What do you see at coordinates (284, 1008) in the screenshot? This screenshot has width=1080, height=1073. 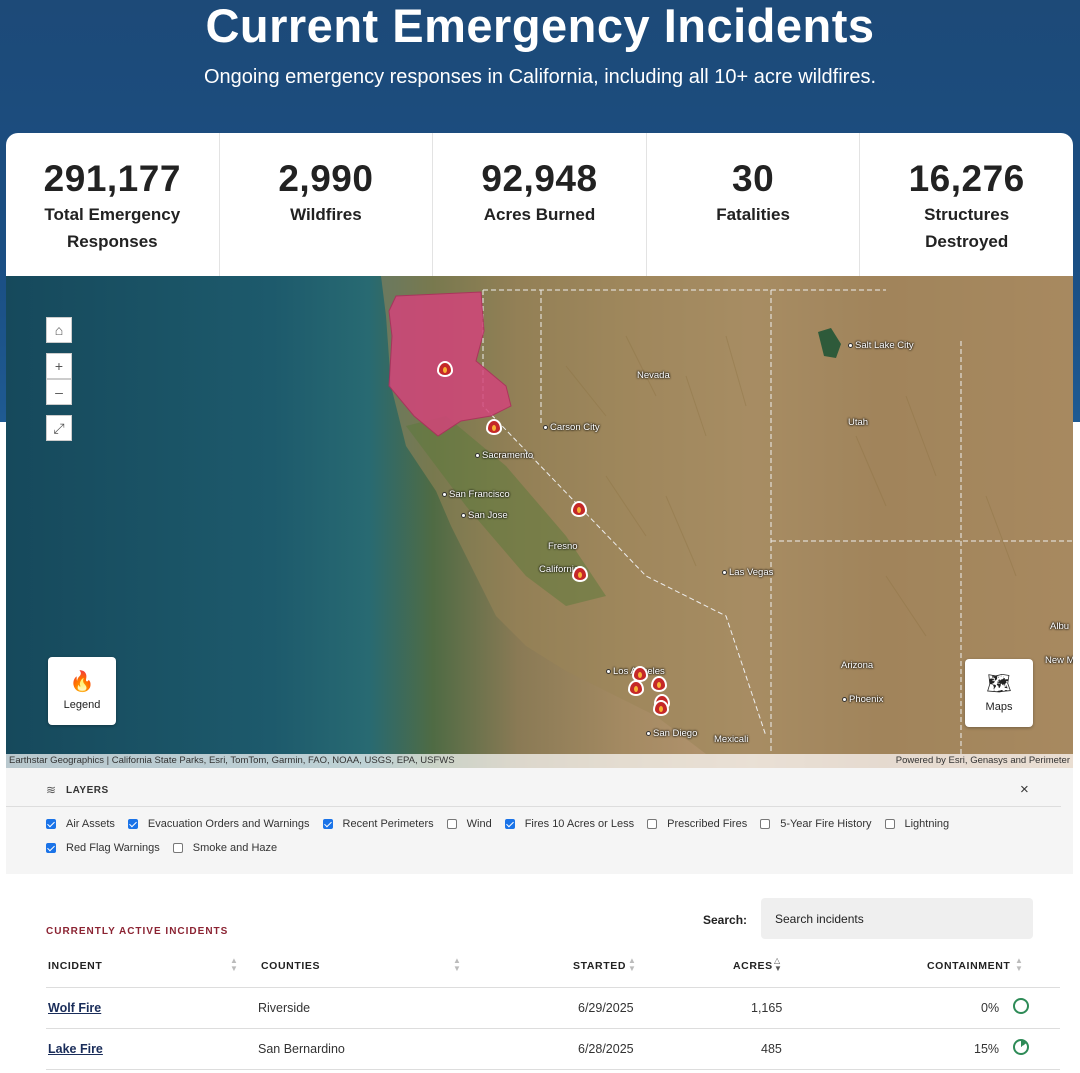 I see `incident-county: Riverside` at bounding box center [284, 1008].